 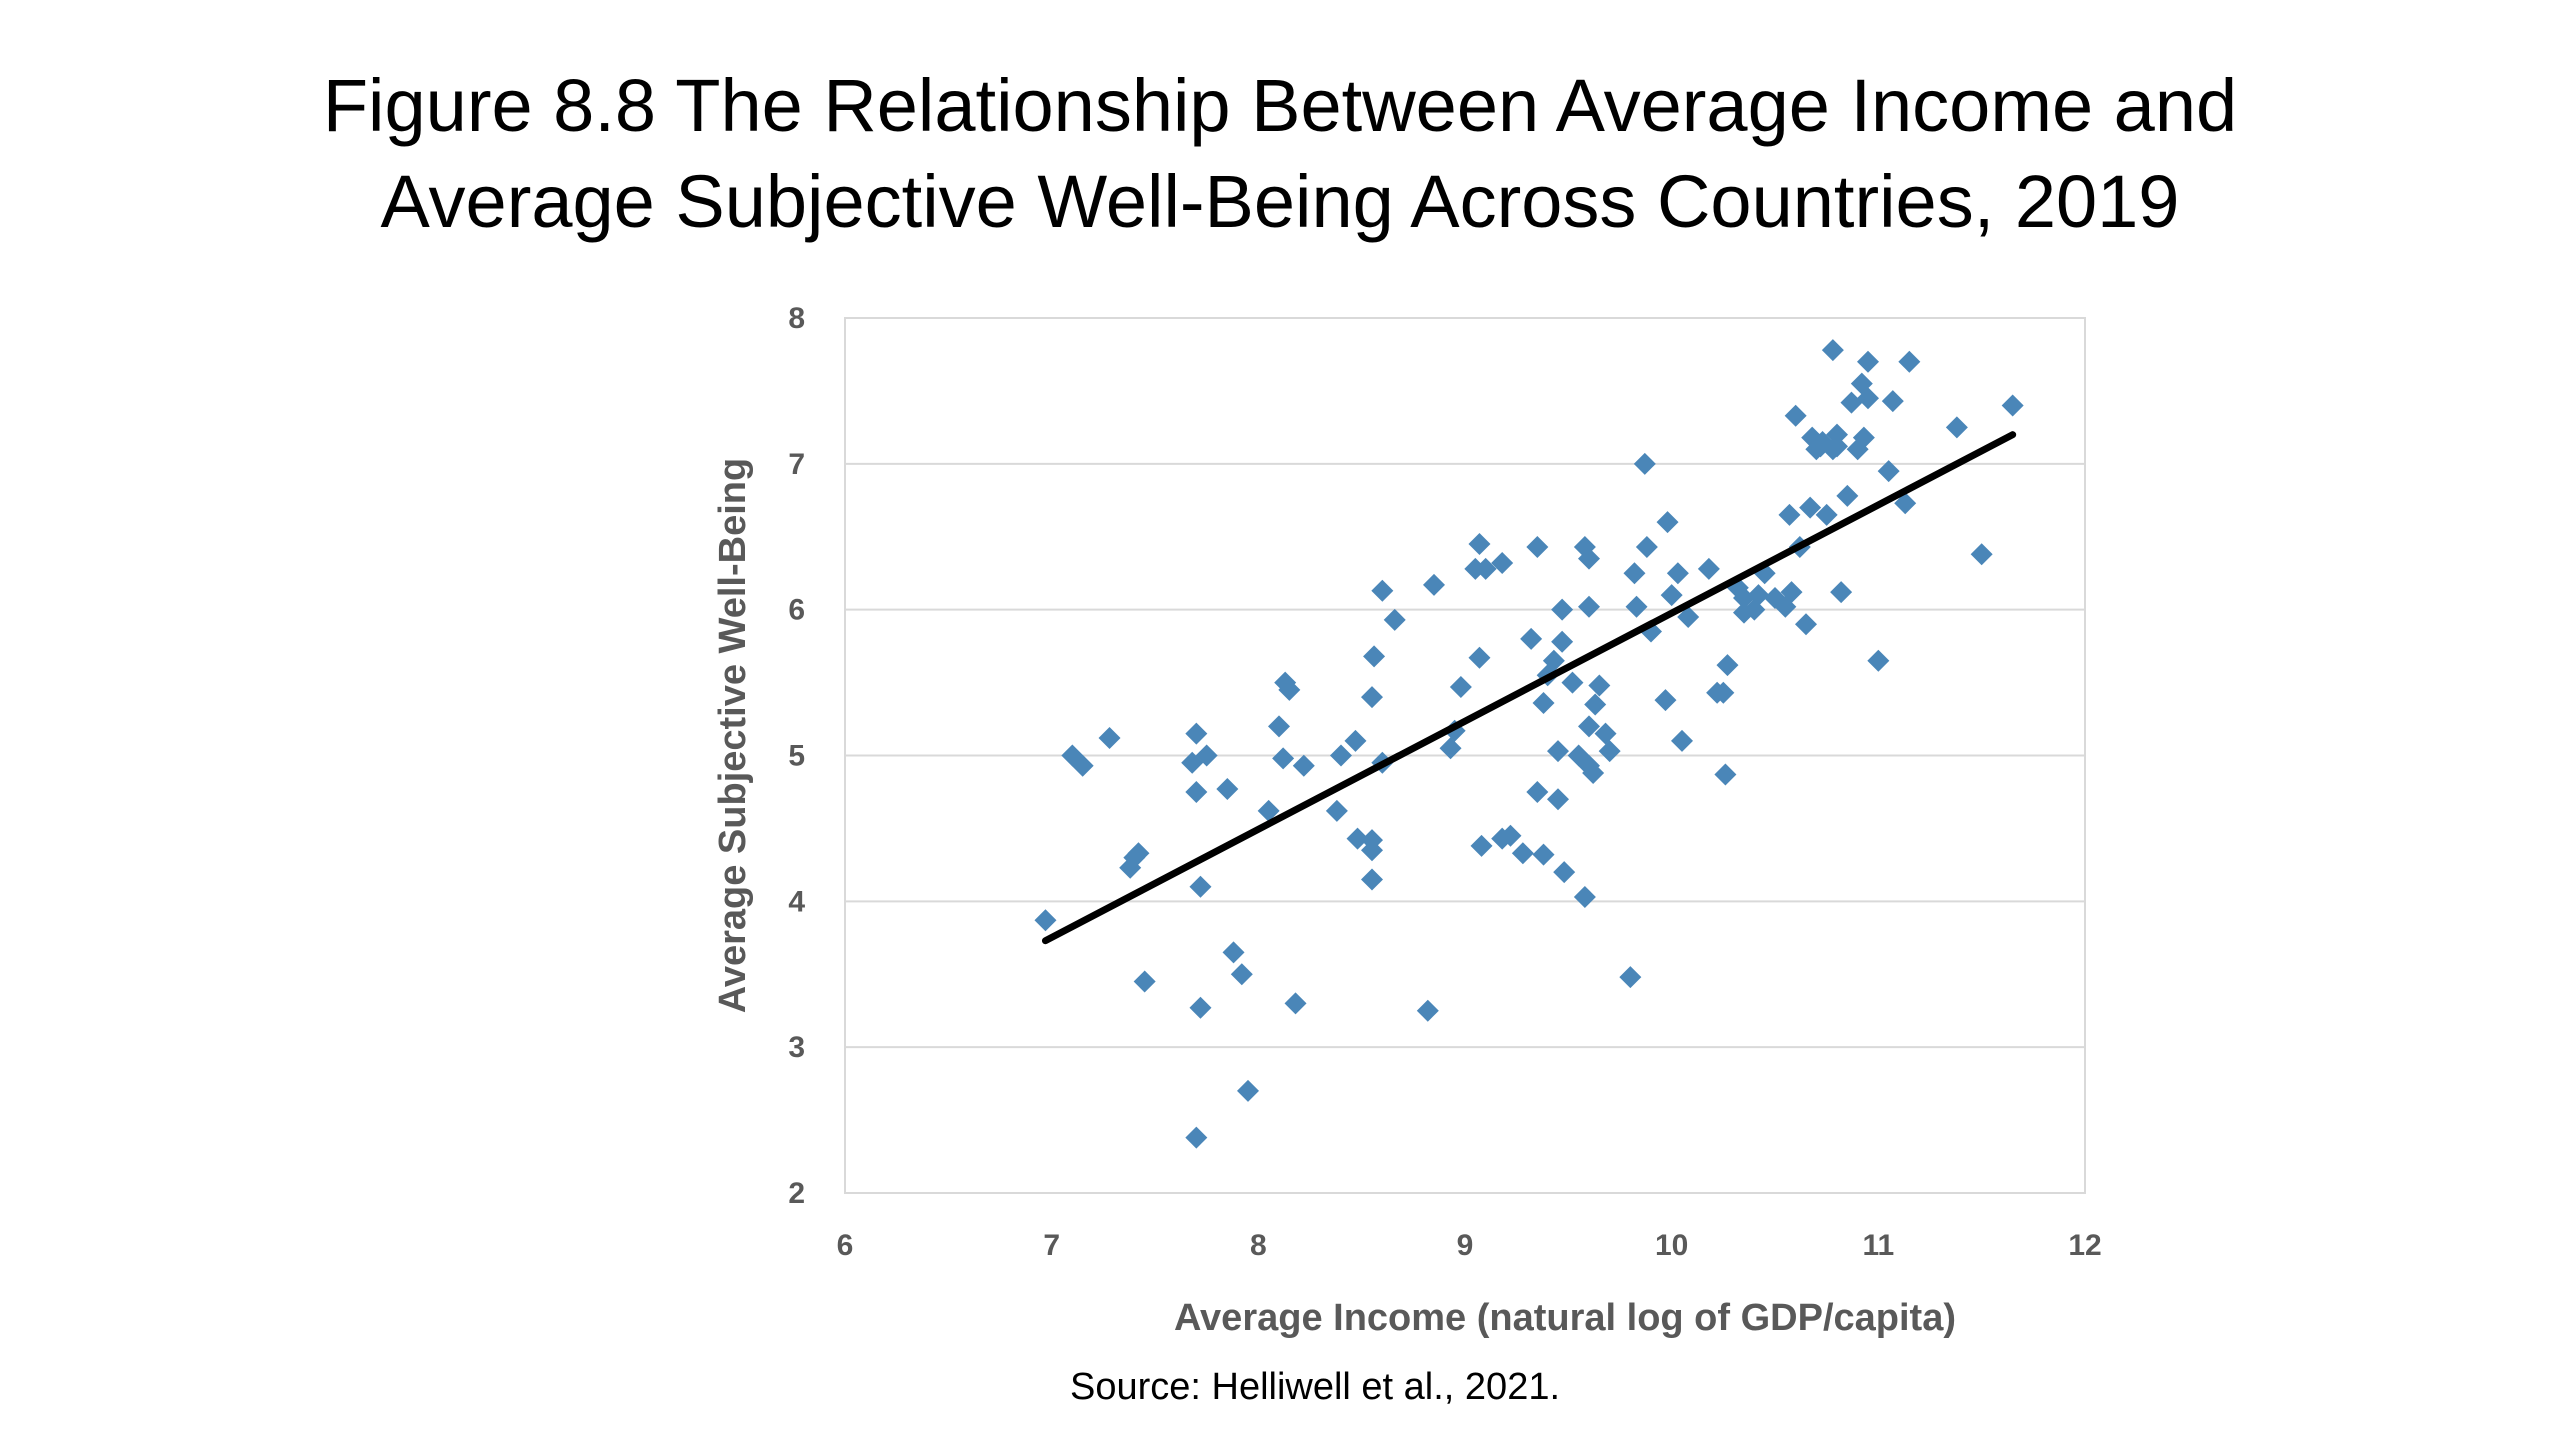 What do you see at coordinates (1671, 1245) in the screenshot?
I see `x-tick-label: 10` at bounding box center [1671, 1245].